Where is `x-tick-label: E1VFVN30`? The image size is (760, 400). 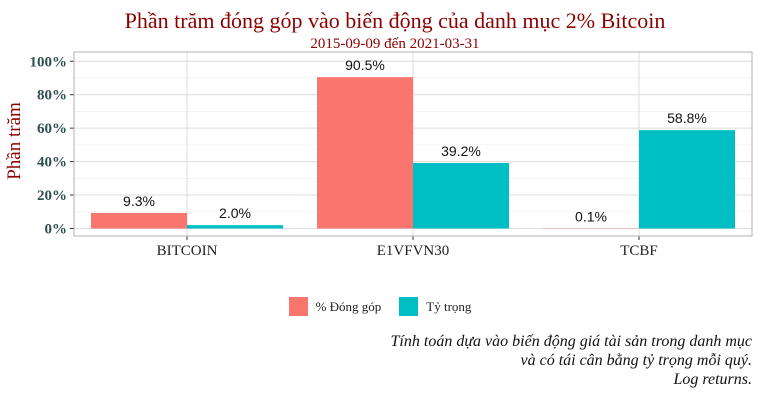 x-tick-label: E1VFVN30 is located at coordinates (413, 251).